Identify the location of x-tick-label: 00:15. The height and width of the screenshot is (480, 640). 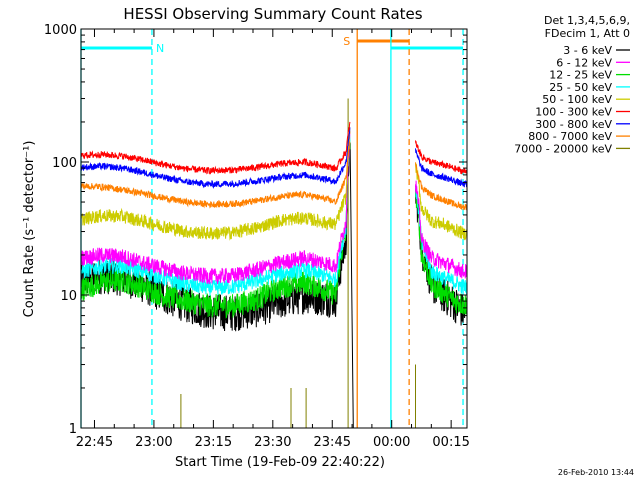
(450, 442).